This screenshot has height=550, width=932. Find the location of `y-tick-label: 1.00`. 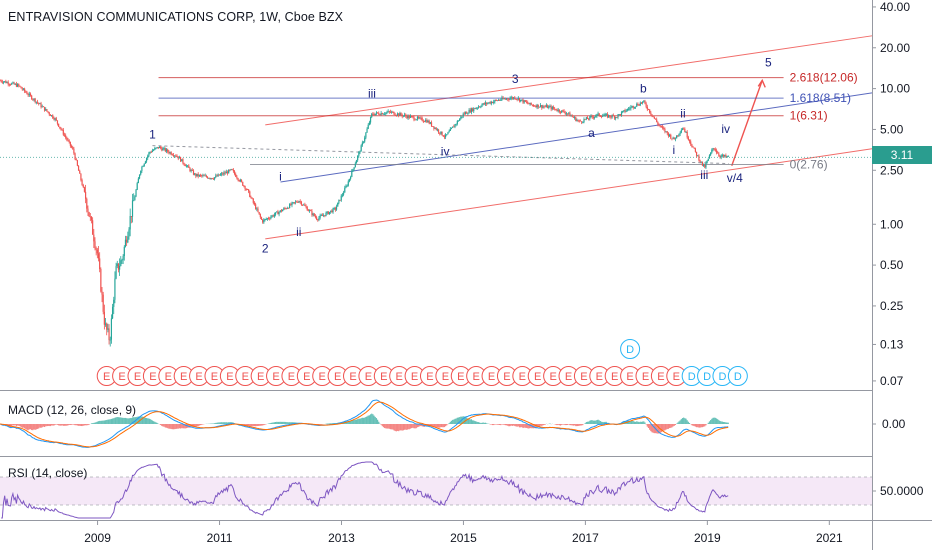

y-tick-label: 1.00 is located at coordinates (892, 224).